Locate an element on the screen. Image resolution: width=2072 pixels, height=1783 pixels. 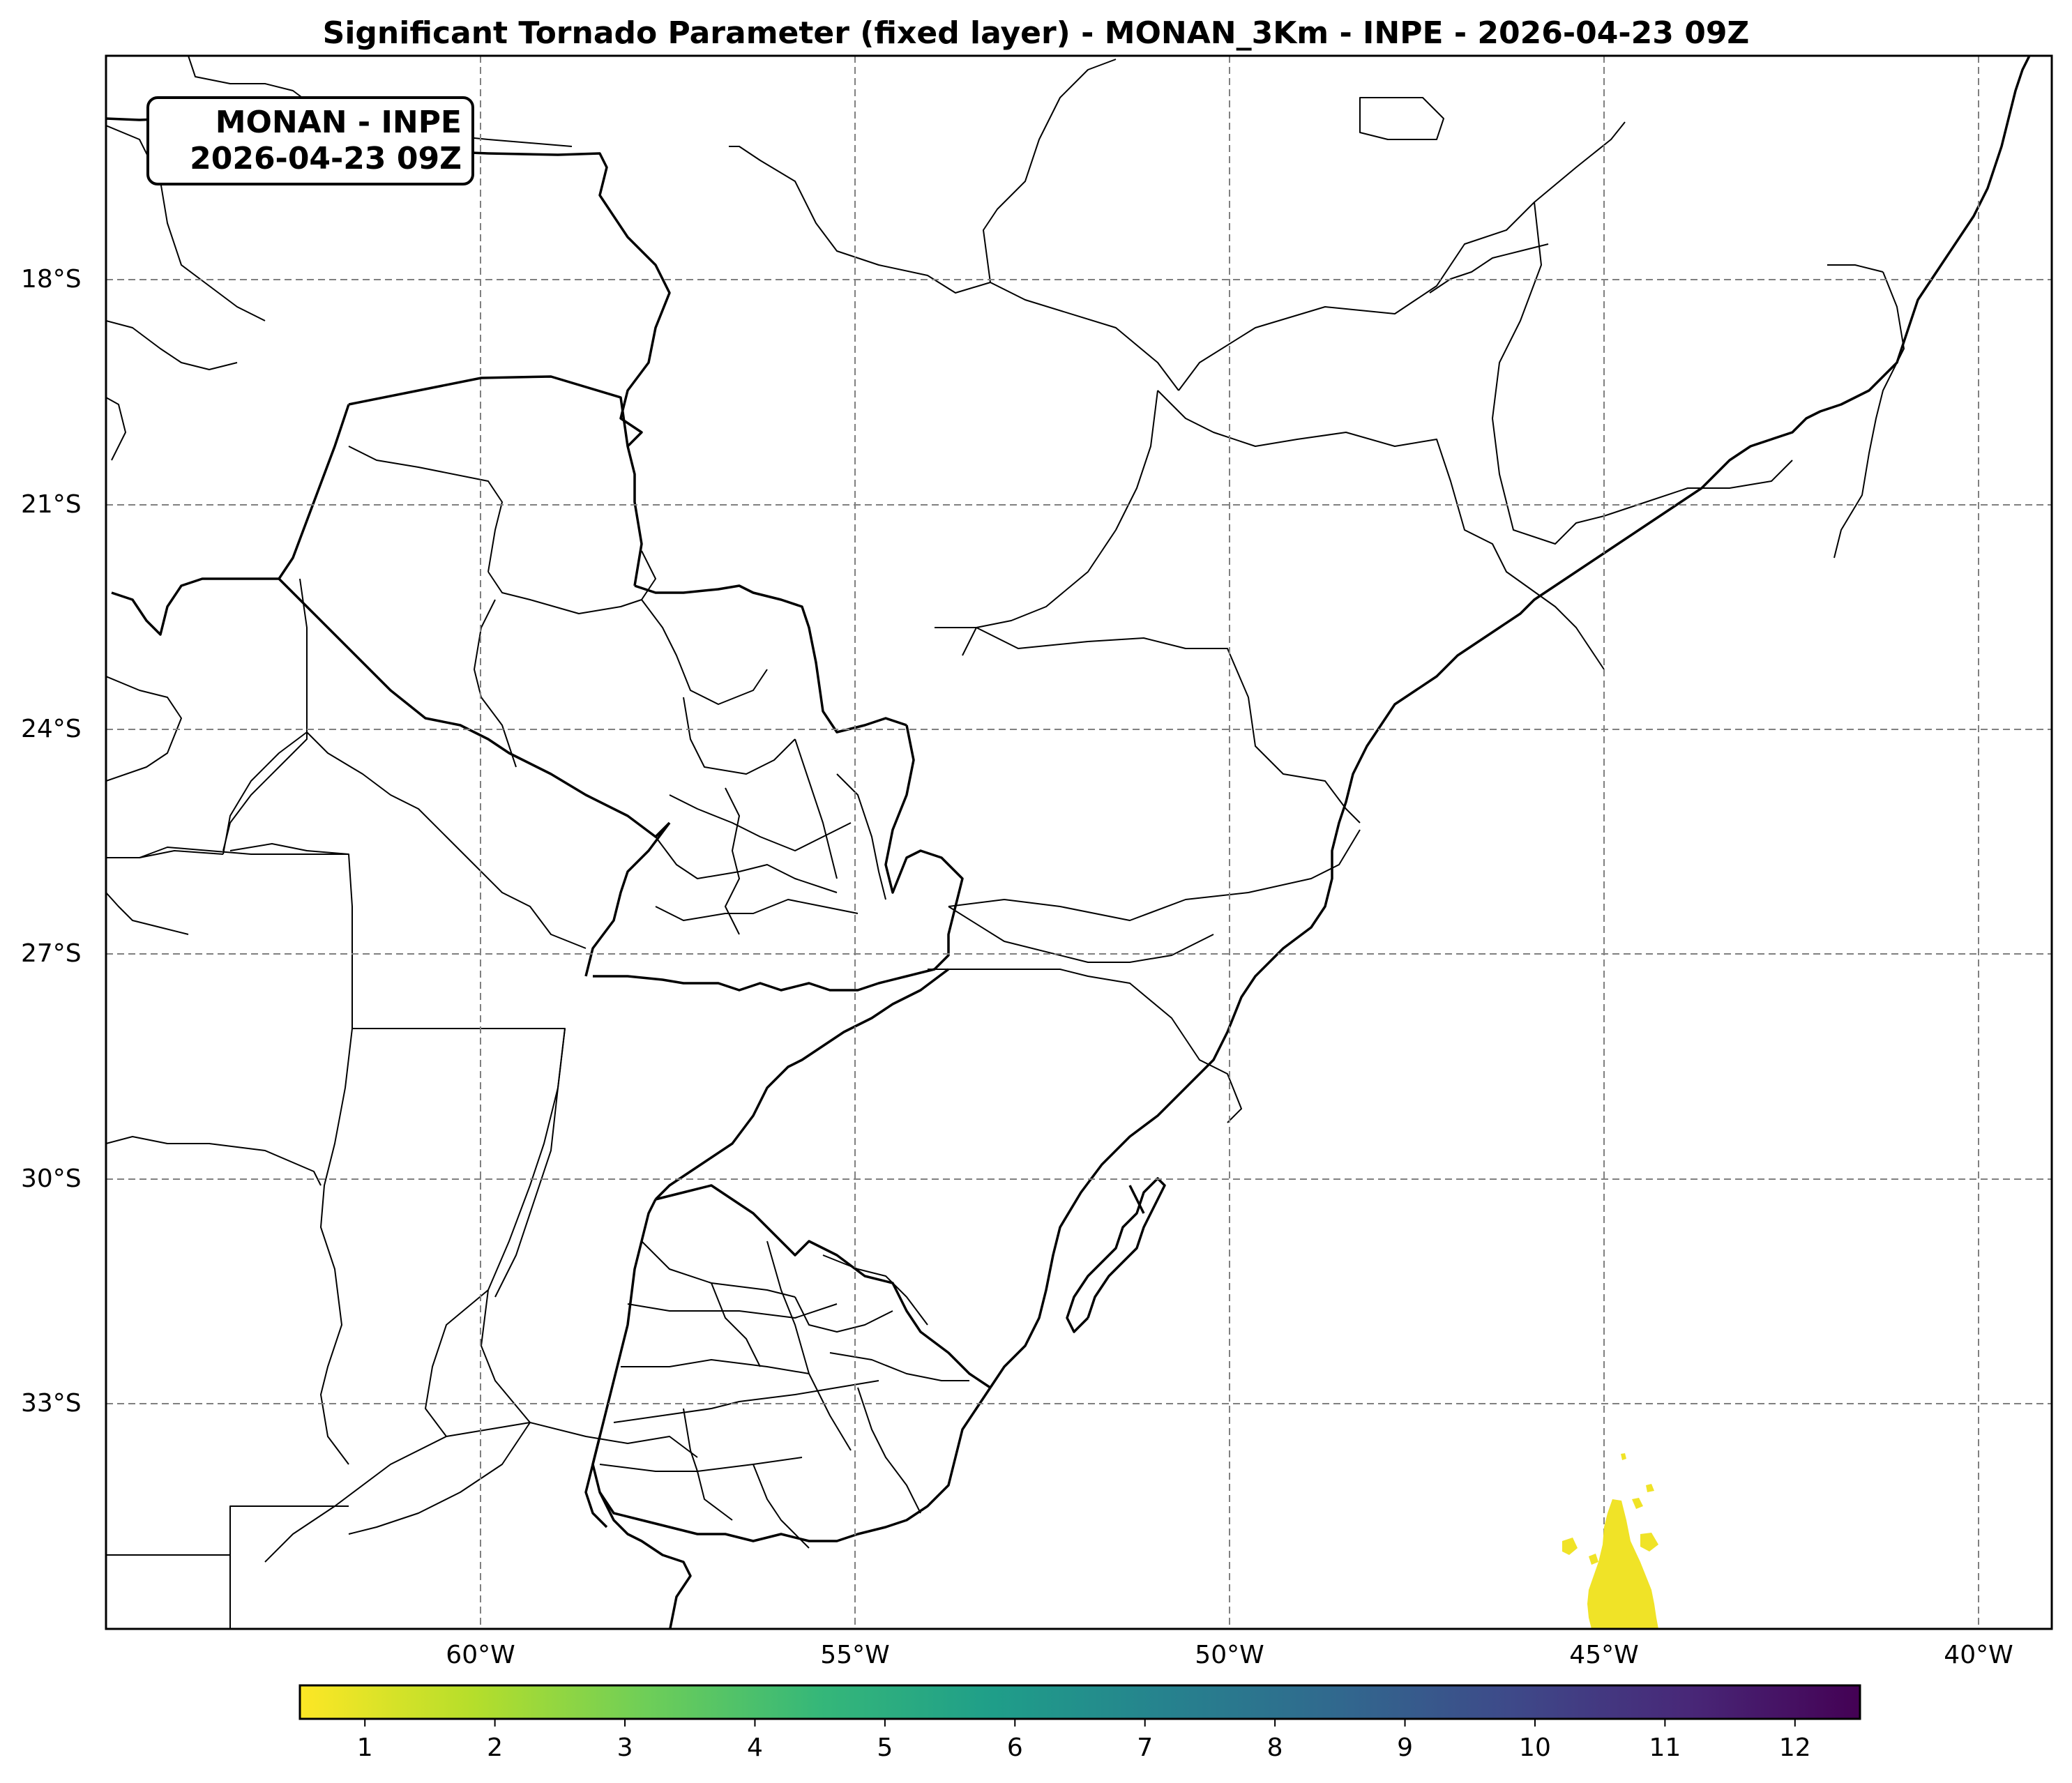
lat-tick-label: 33°S is located at coordinates (51, 1403).